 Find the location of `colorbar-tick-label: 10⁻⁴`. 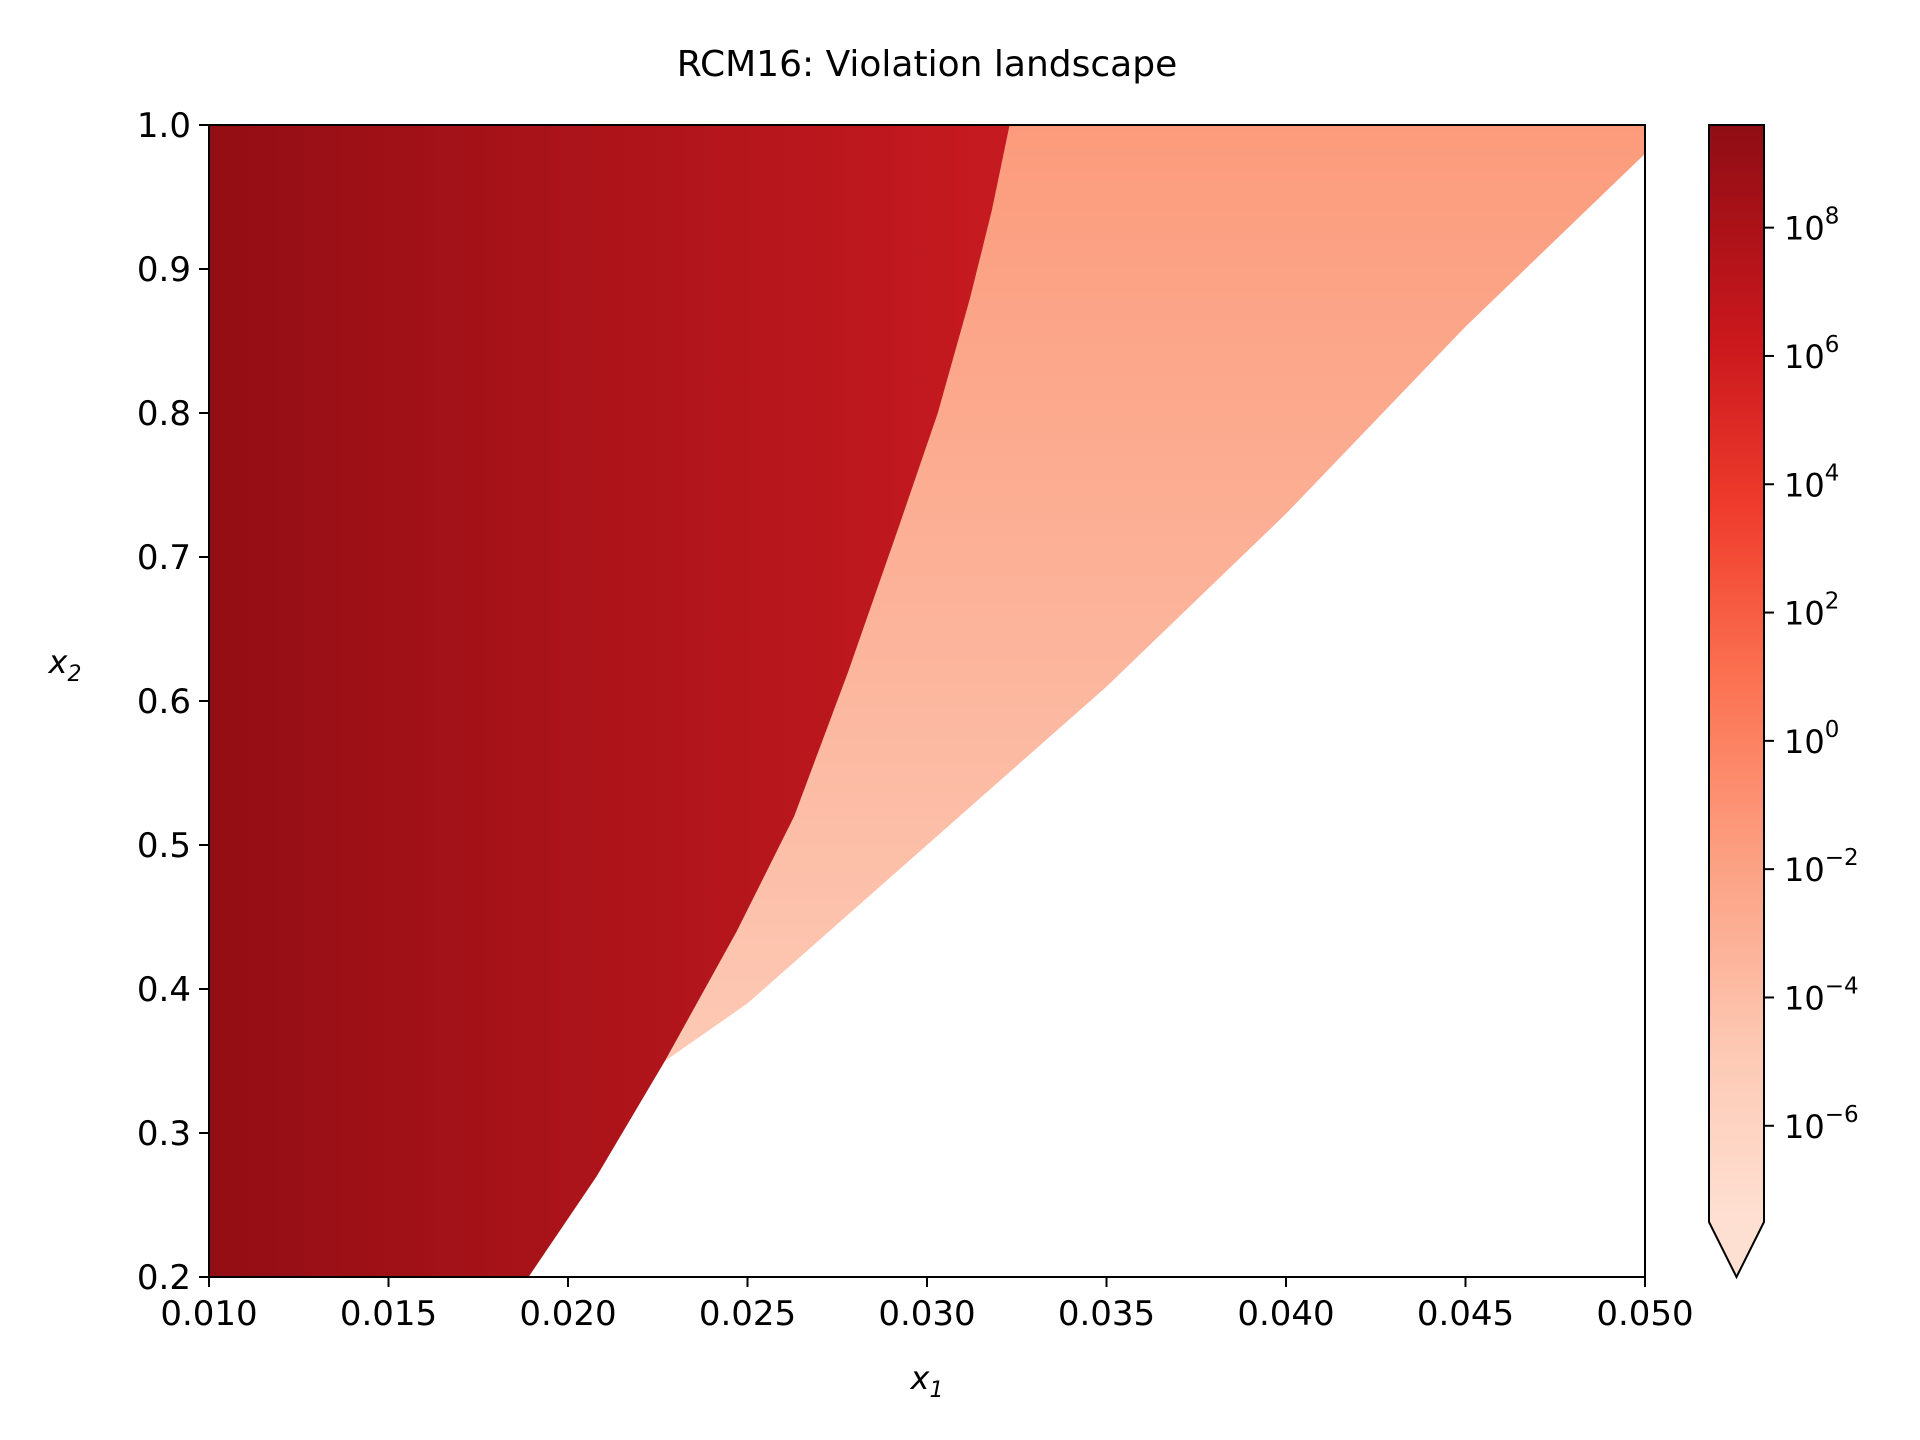

colorbar-tick-label: 10⁻⁴ is located at coordinates (1821, 995).